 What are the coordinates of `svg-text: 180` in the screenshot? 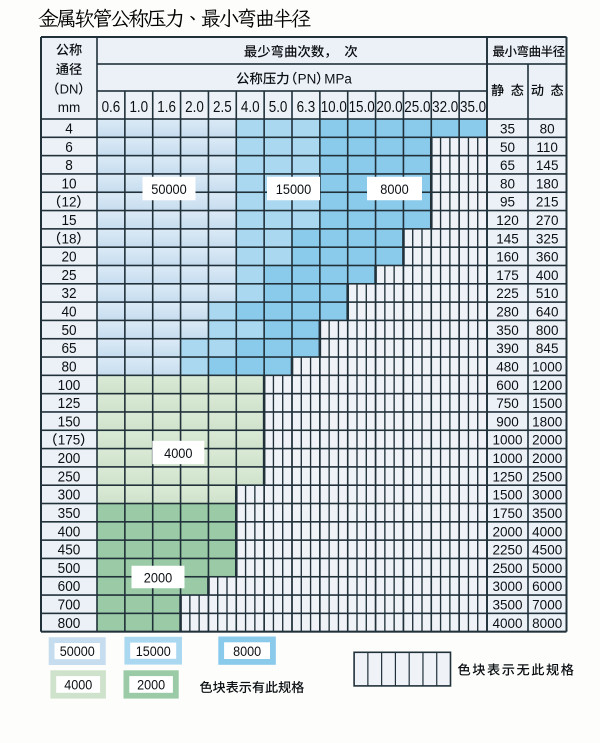 It's located at (547, 183).